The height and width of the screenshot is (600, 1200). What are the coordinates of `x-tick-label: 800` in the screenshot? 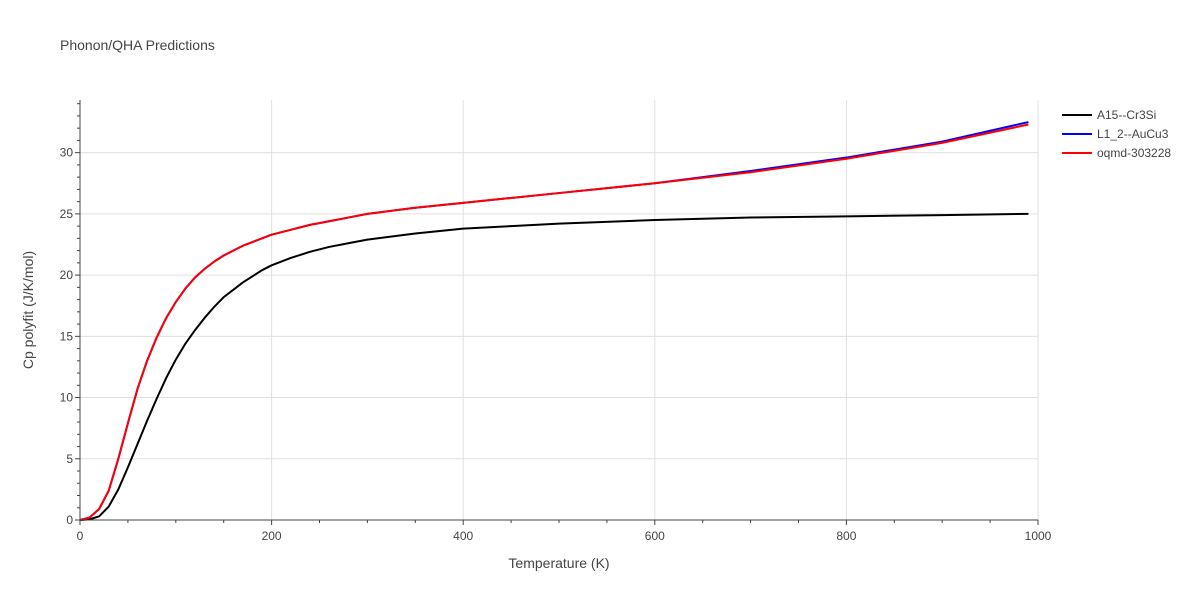 It's located at (846, 536).